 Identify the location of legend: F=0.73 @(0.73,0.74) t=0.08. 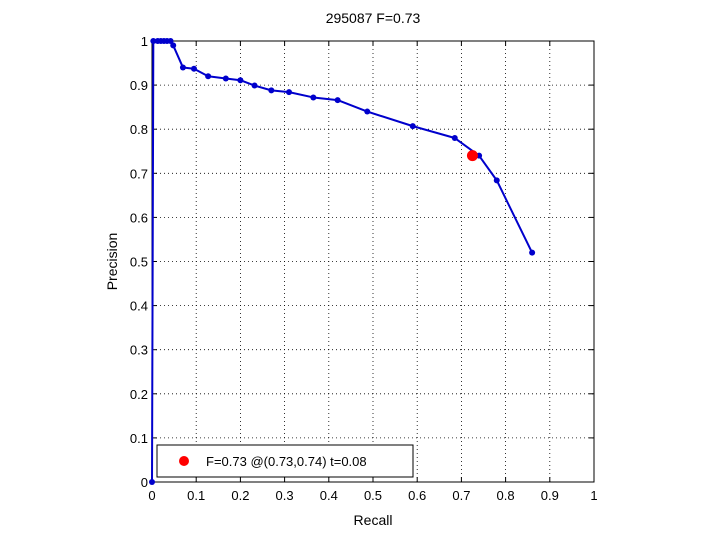
(285, 461).